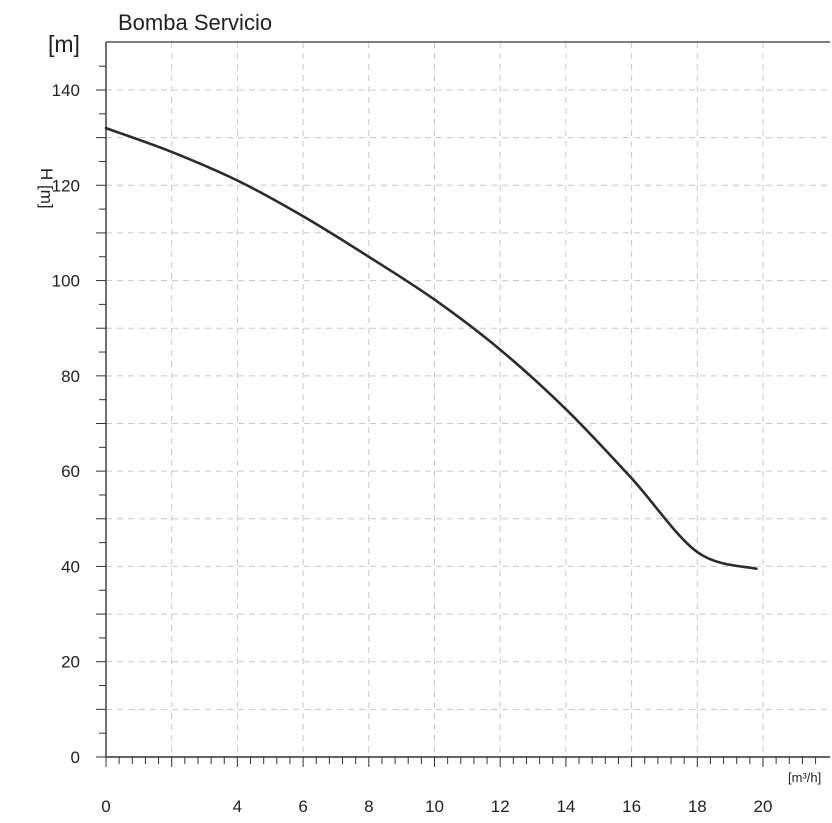  Describe the element at coordinates (302, 806) in the screenshot. I see `x-tick-label: 6` at that location.